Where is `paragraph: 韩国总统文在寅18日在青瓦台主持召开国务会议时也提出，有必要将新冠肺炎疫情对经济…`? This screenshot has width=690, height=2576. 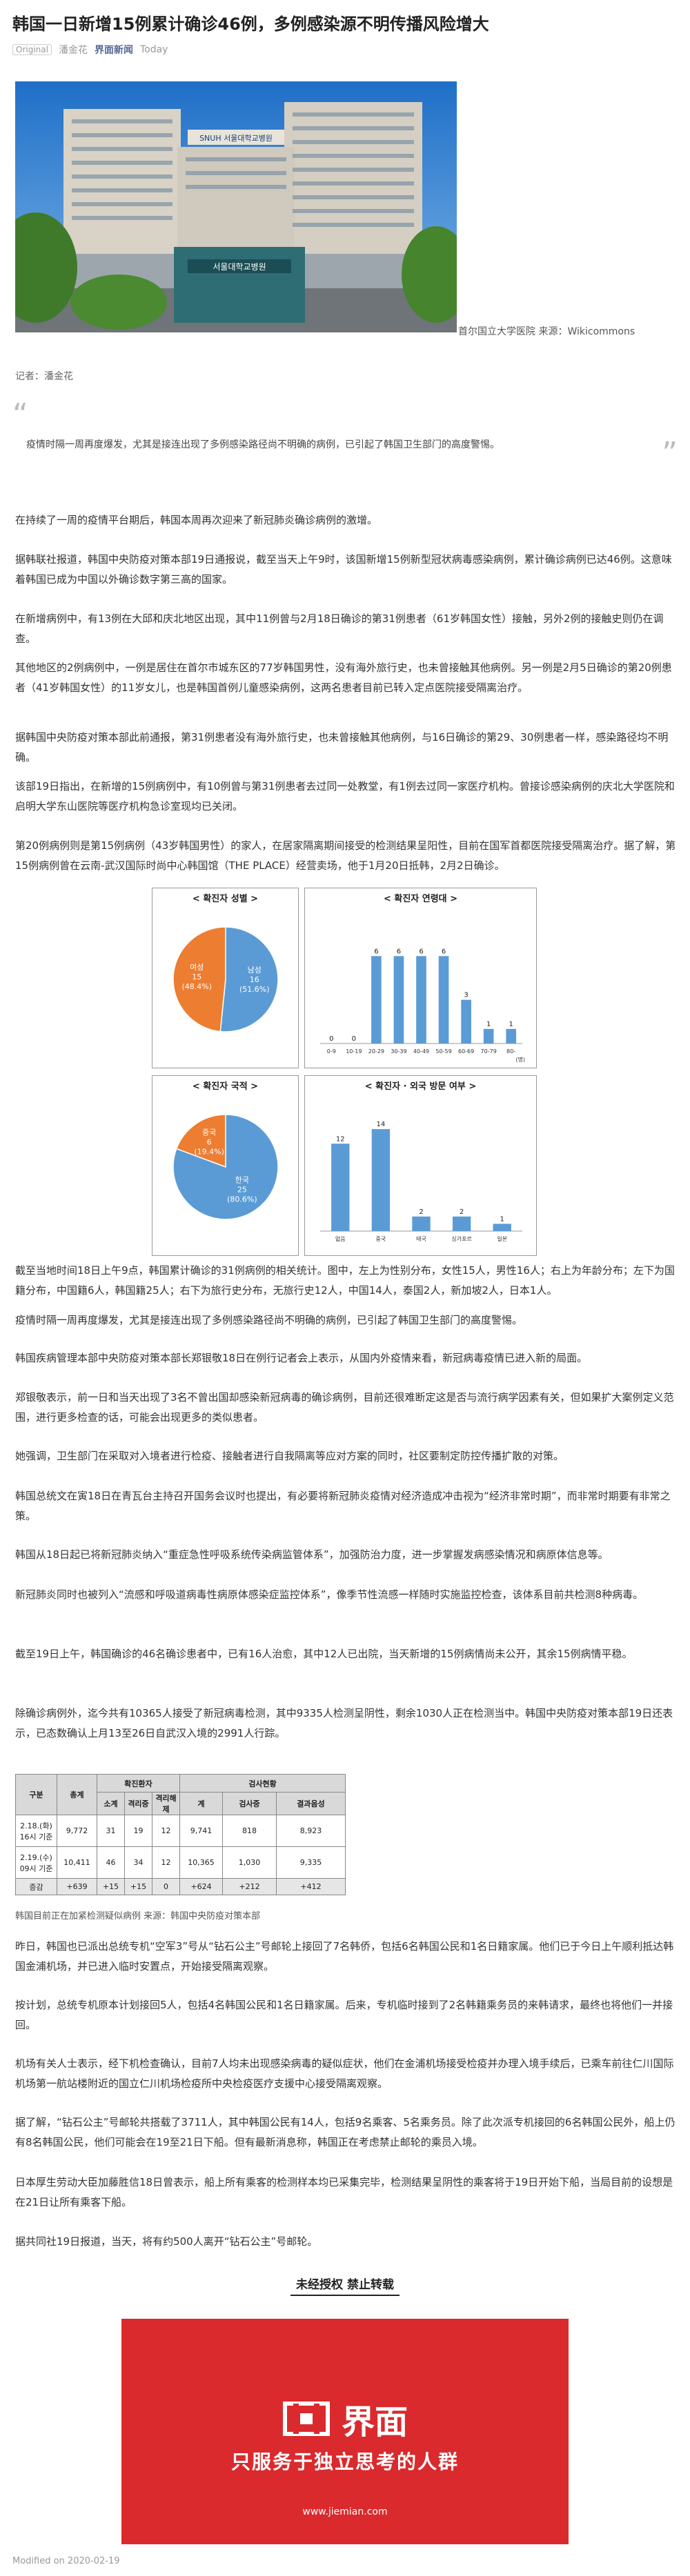 paragraph: 韩国总统文在寅18日在青瓦台主持召开国务会议时也提出，有必要将新冠肺炎疫情对经济… is located at coordinates (343, 1506).